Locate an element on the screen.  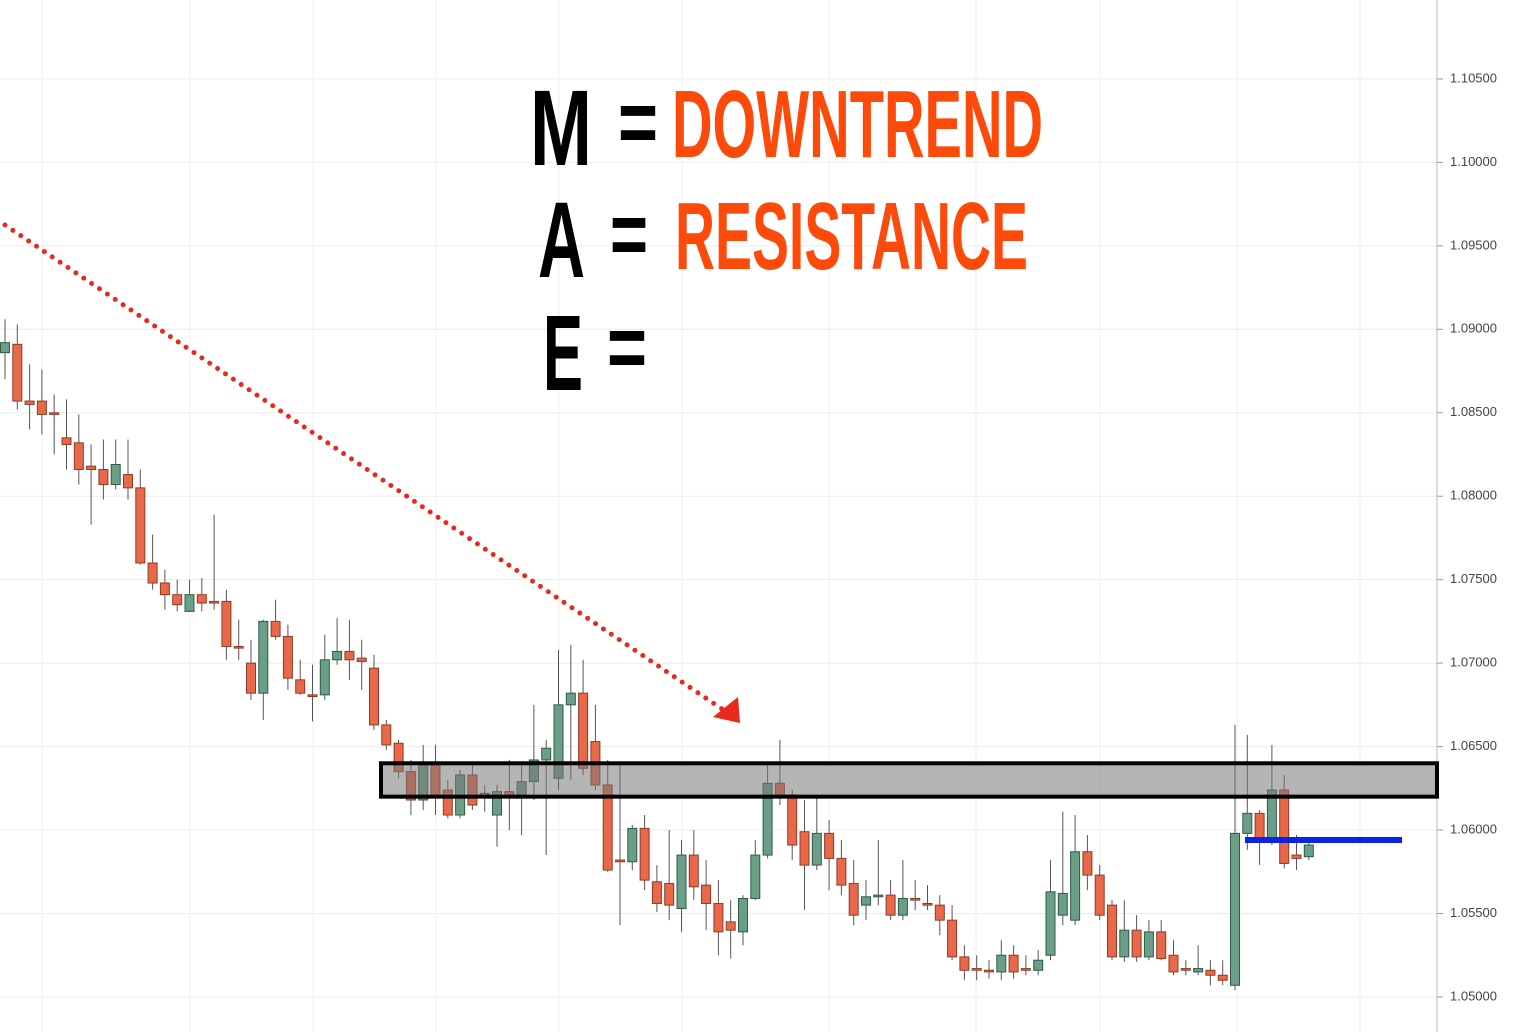
y-tick-label: 1.10500 is located at coordinates (1473, 77).